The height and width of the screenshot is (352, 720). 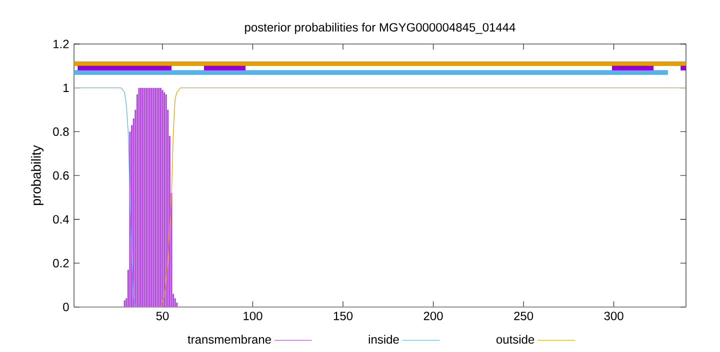 What do you see at coordinates (61, 219) in the screenshot?
I see `y-tick-label: 0.4` at bounding box center [61, 219].